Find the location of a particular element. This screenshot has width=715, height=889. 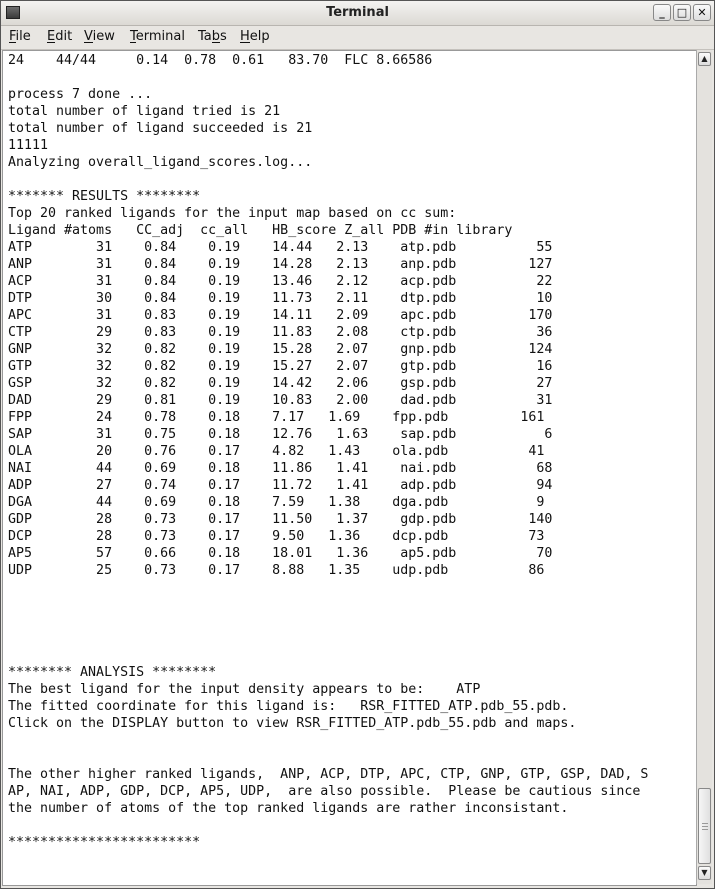

terminal-line: OLA 20 0.76 0.17 4.82 1.43 ola.pdb 41 is located at coordinates (276, 451).